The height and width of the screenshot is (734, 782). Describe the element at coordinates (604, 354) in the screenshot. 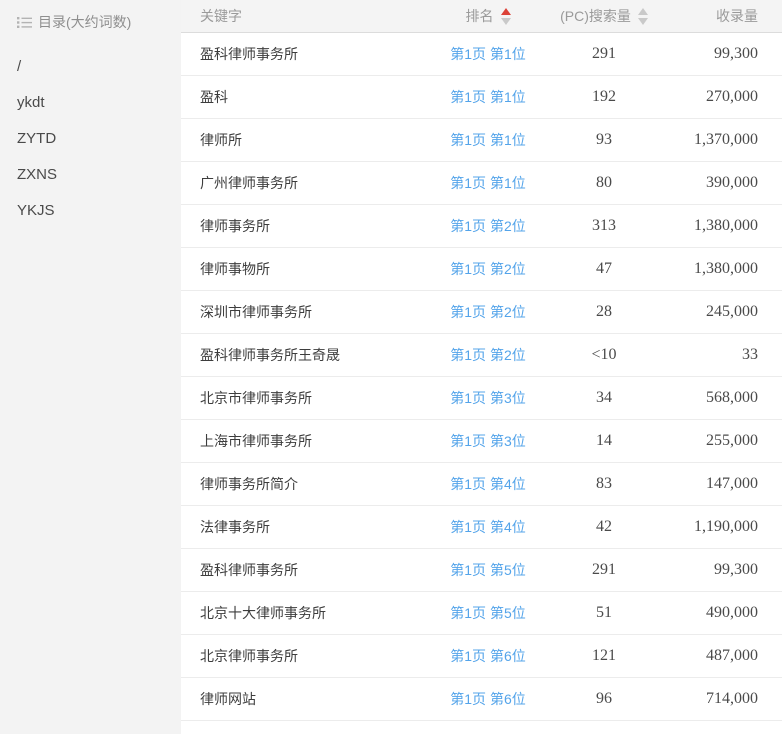

I see `search-volume-cell: <10` at that location.